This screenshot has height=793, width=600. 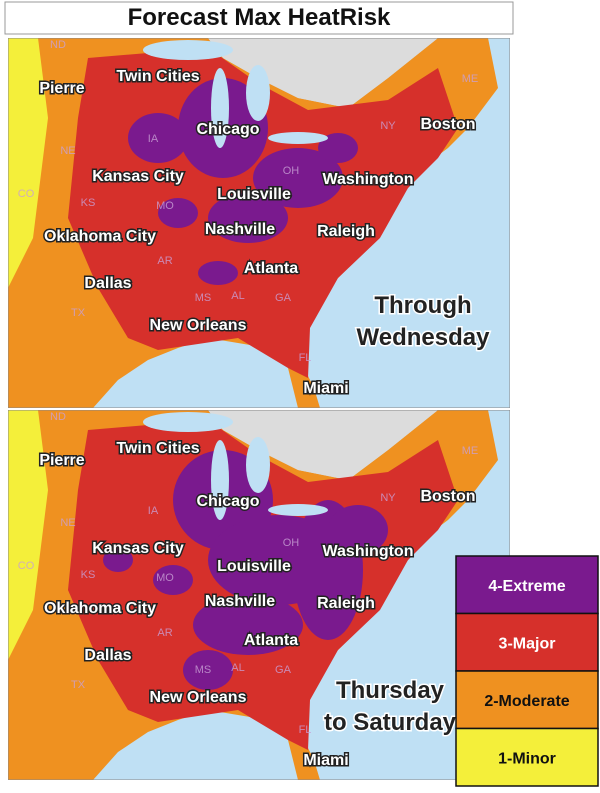 I want to click on panel-label: Through, so click(x=422, y=305).